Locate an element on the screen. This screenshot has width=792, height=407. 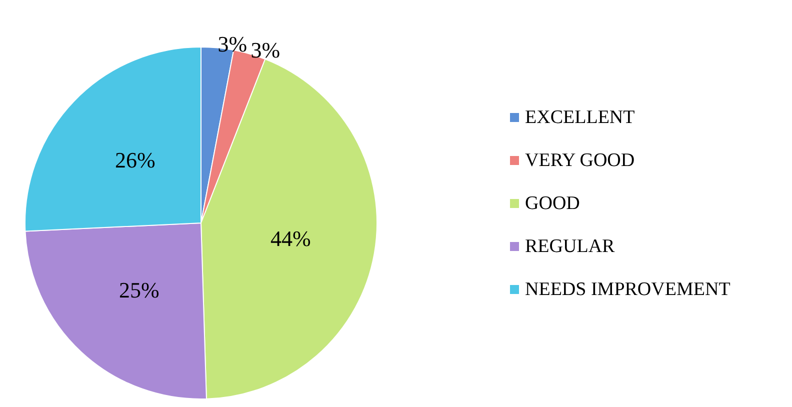
legend-label: GOOD is located at coordinates (552, 203).